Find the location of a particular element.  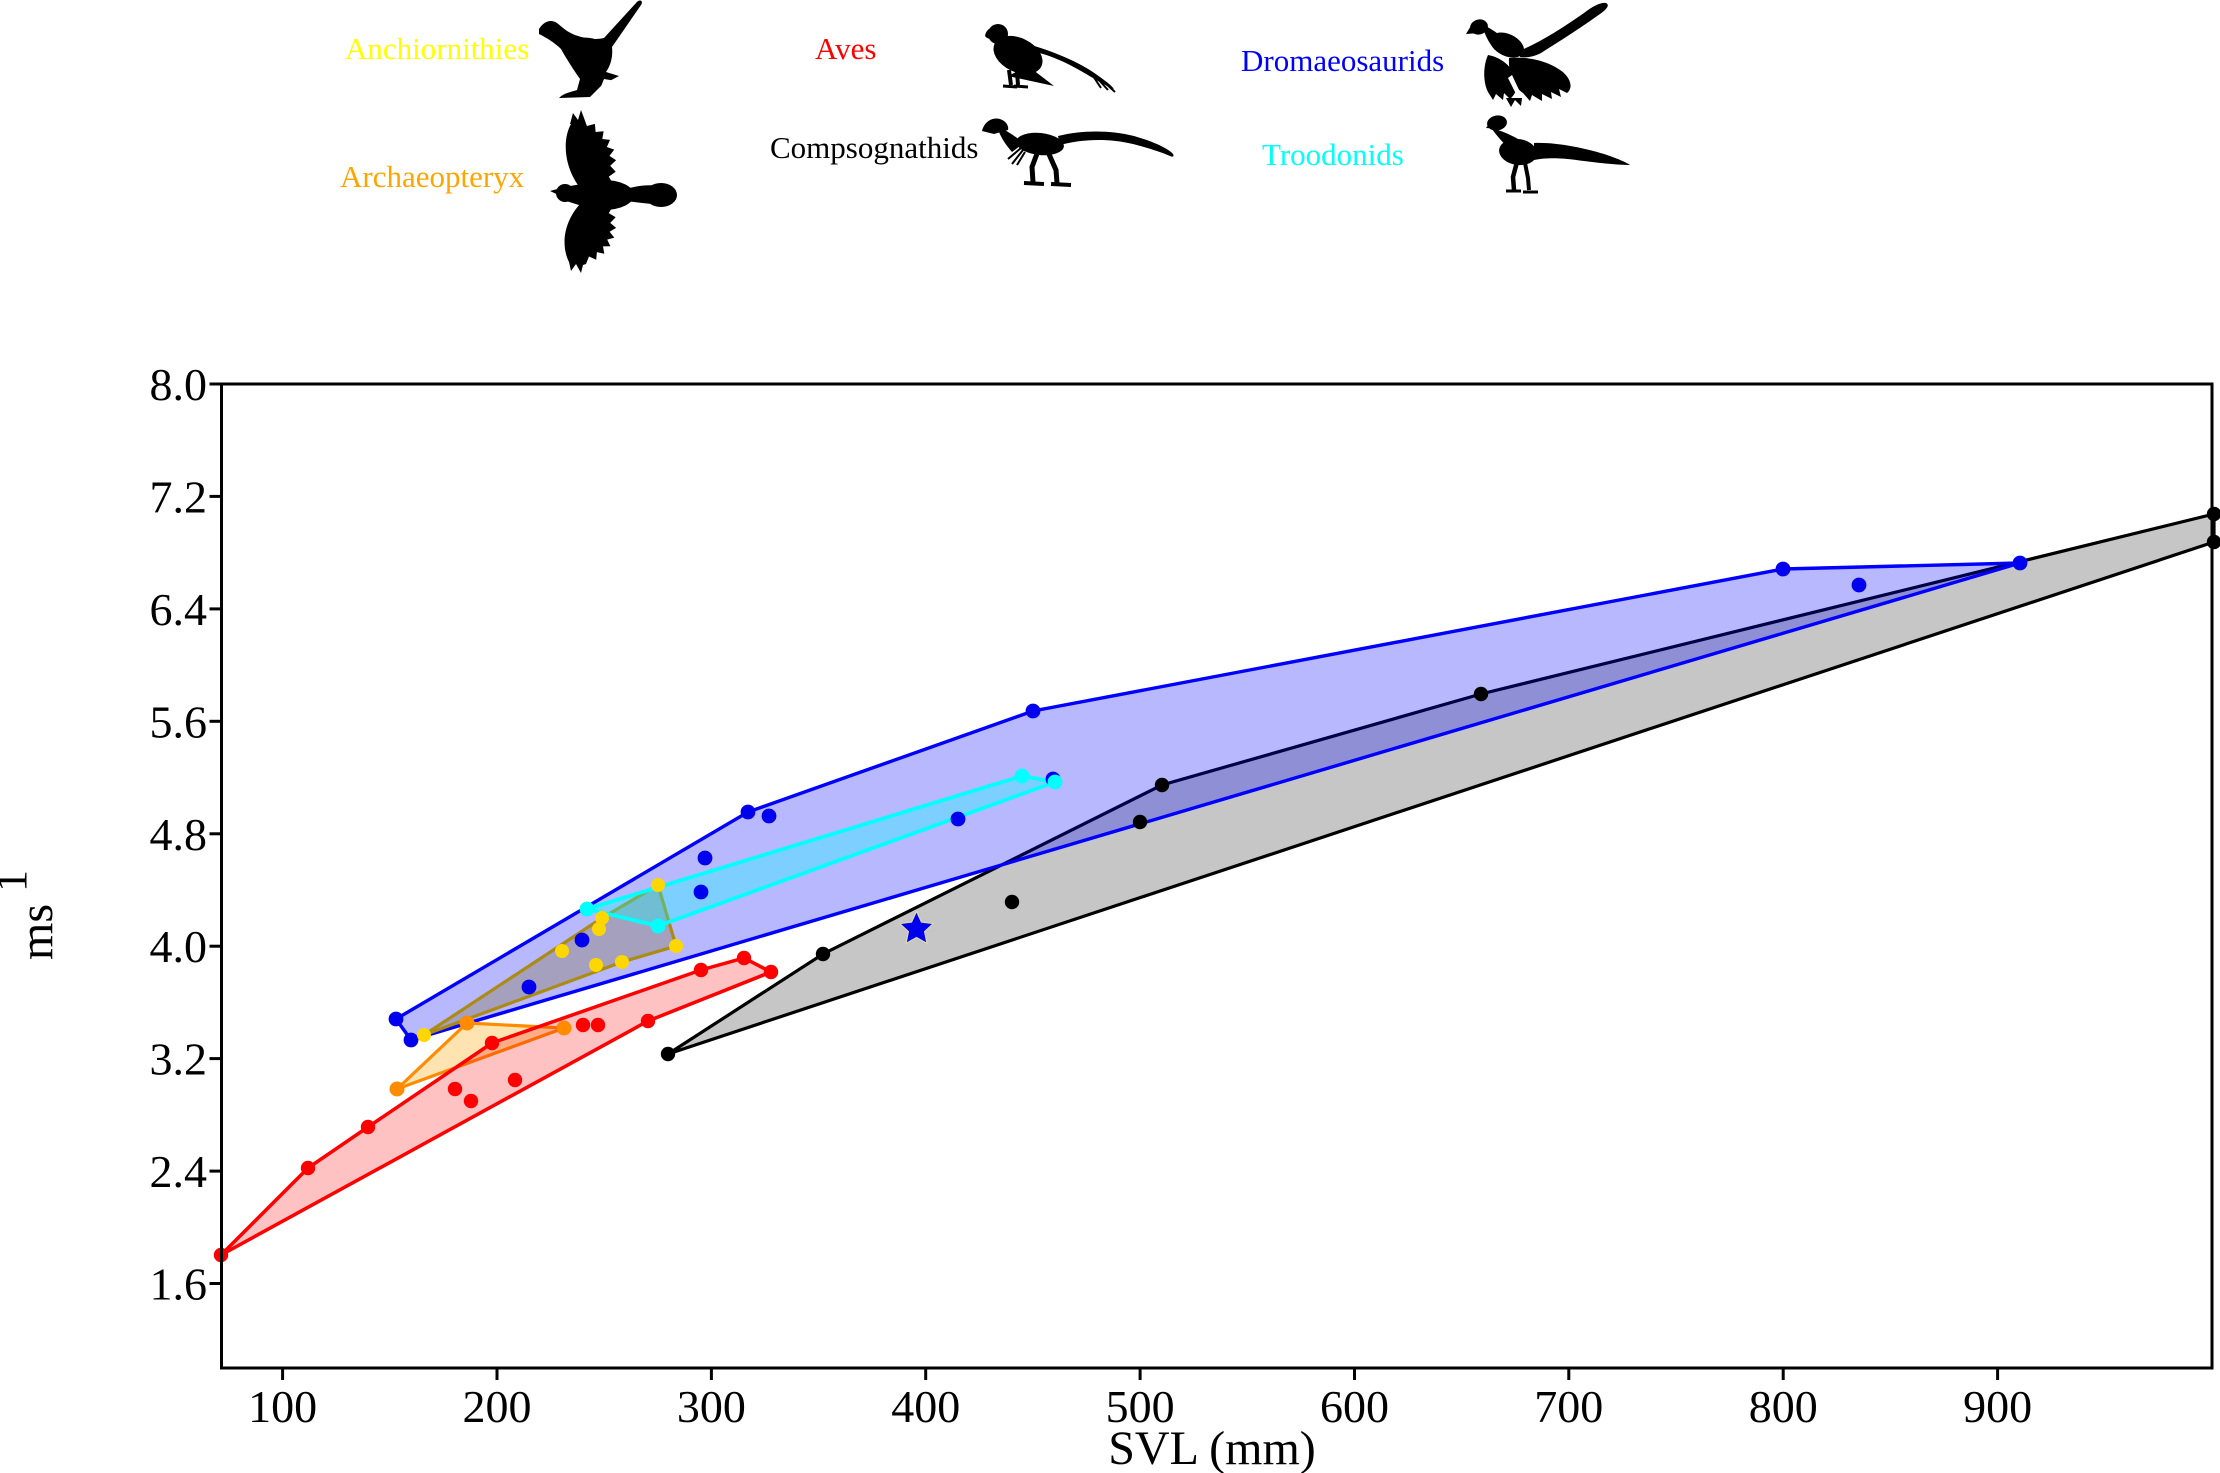

svg-text: 4.0 is located at coordinates (179, 946).